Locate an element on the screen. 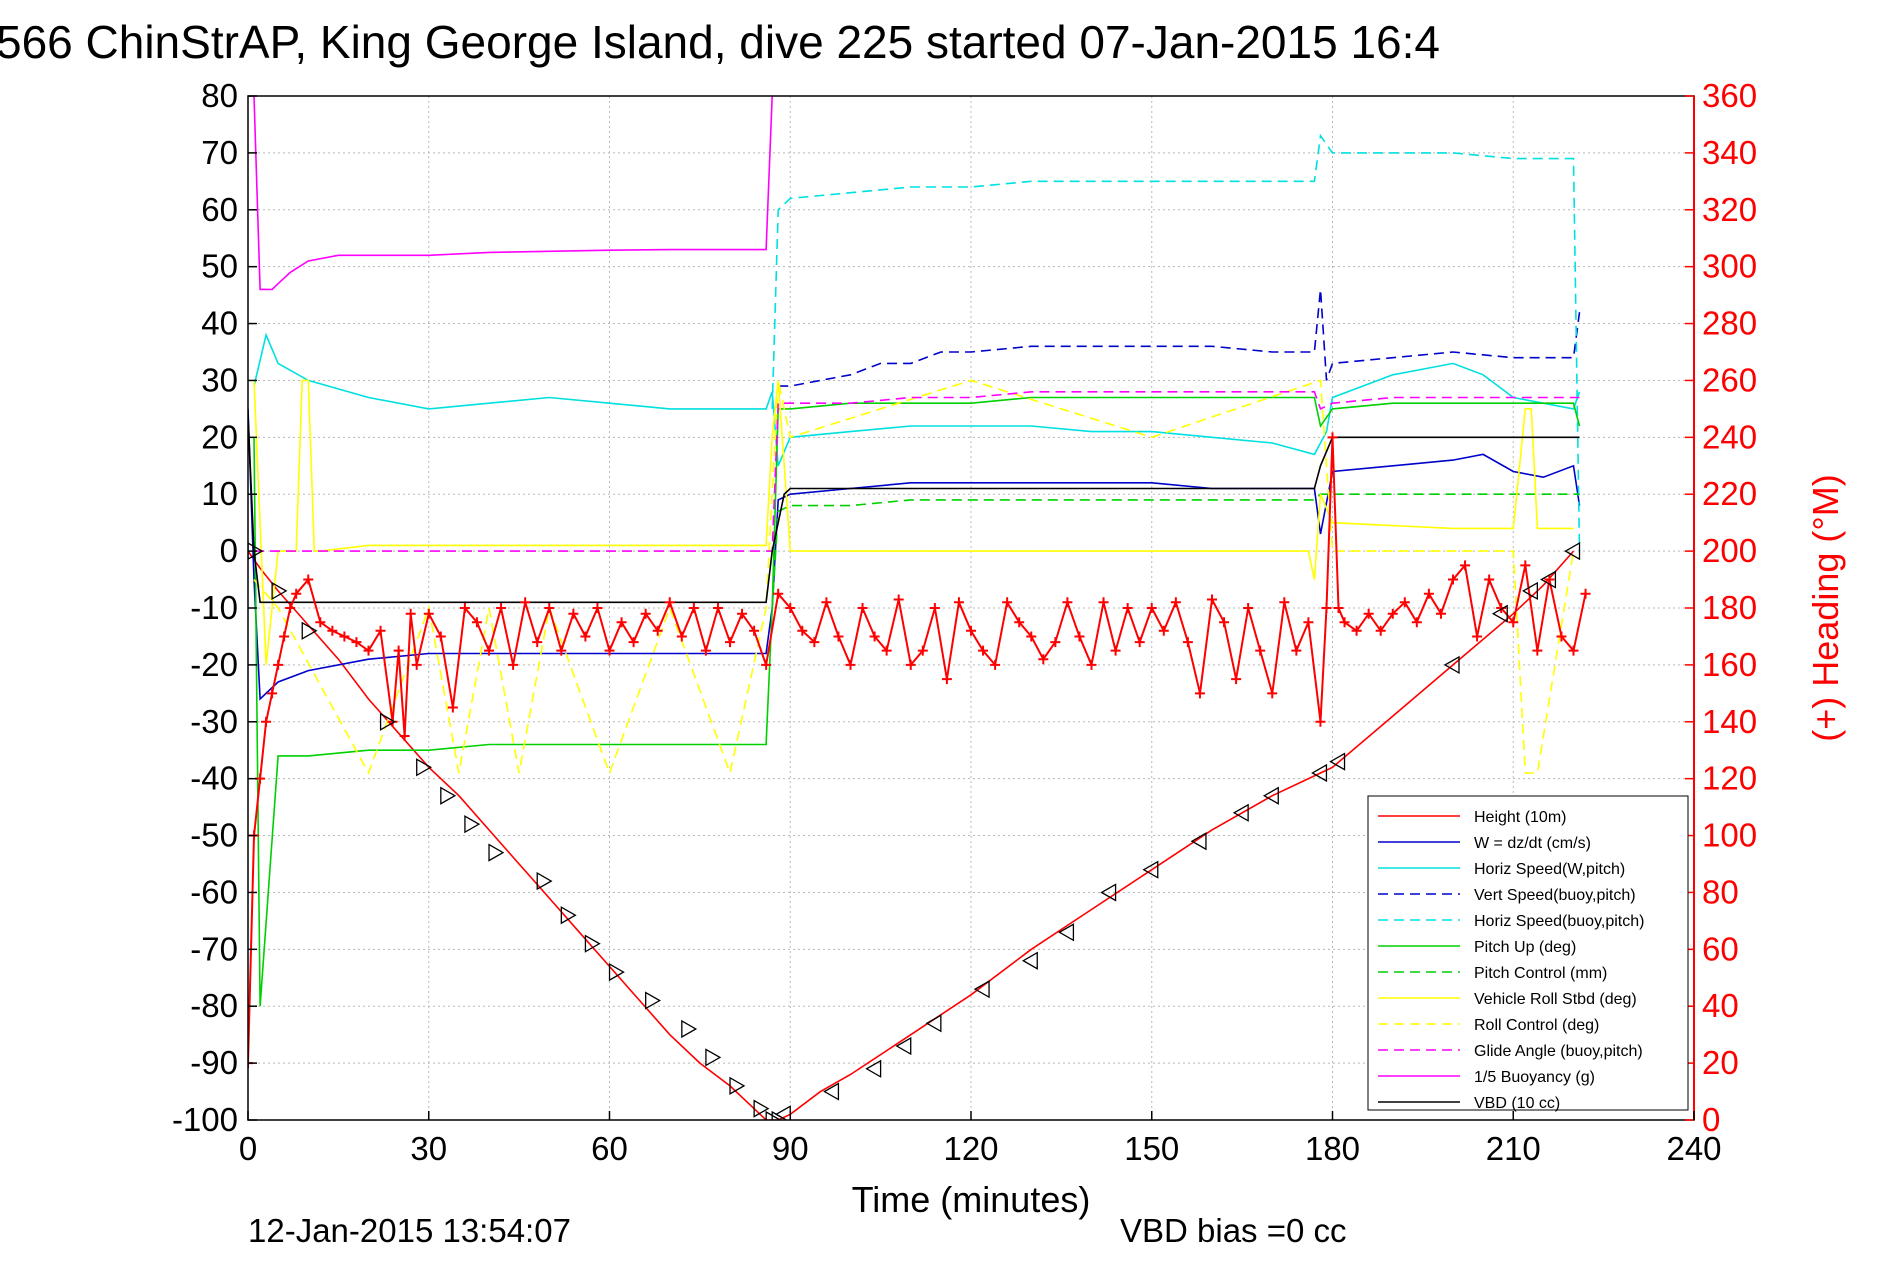 The image size is (1891, 1262). legend-label-9: Glide Angle (buoy,pitch) is located at coordinates (1558, 1051).